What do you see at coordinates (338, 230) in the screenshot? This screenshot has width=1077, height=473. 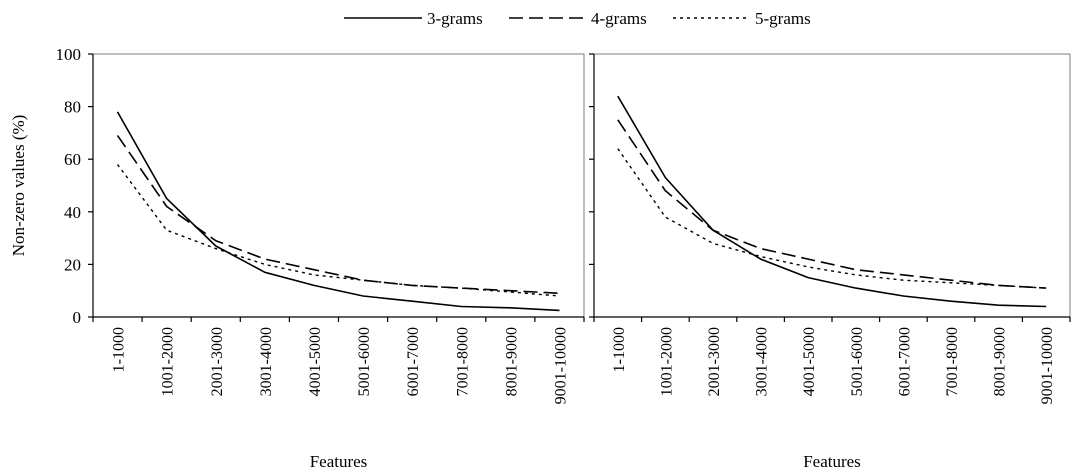 I see `series-line-left-5-grams` at bounding box center [338, 230].